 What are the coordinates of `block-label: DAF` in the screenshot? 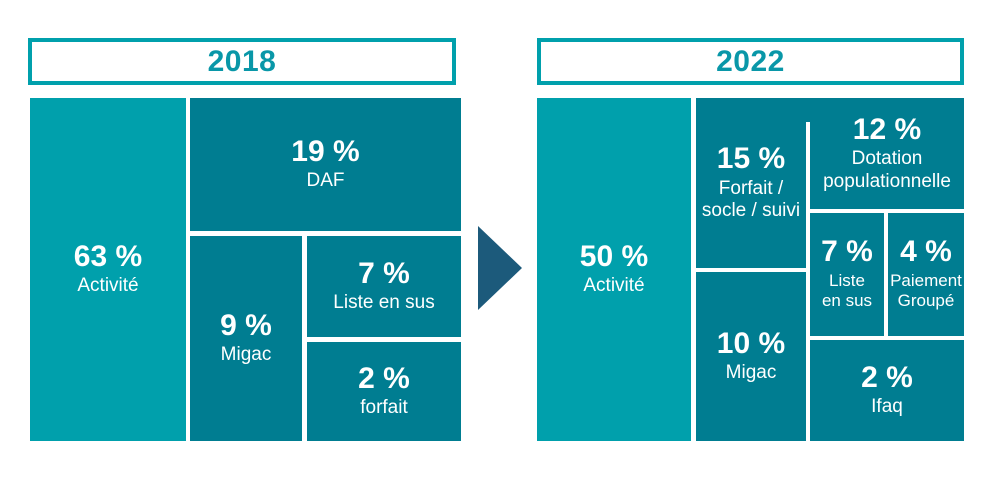 It's located at (325, 181).